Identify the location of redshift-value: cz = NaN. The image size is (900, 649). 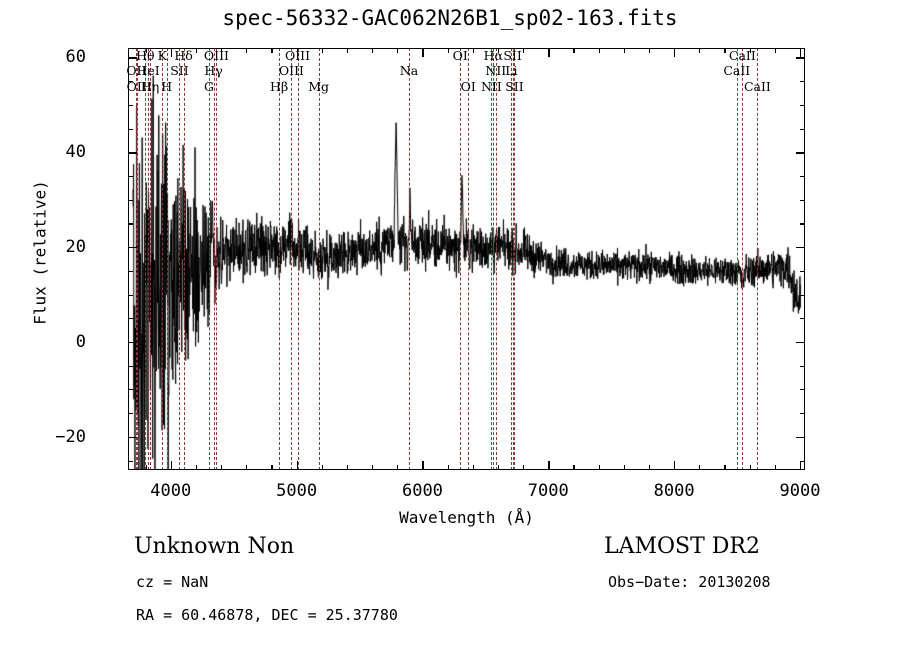
(172, 582).